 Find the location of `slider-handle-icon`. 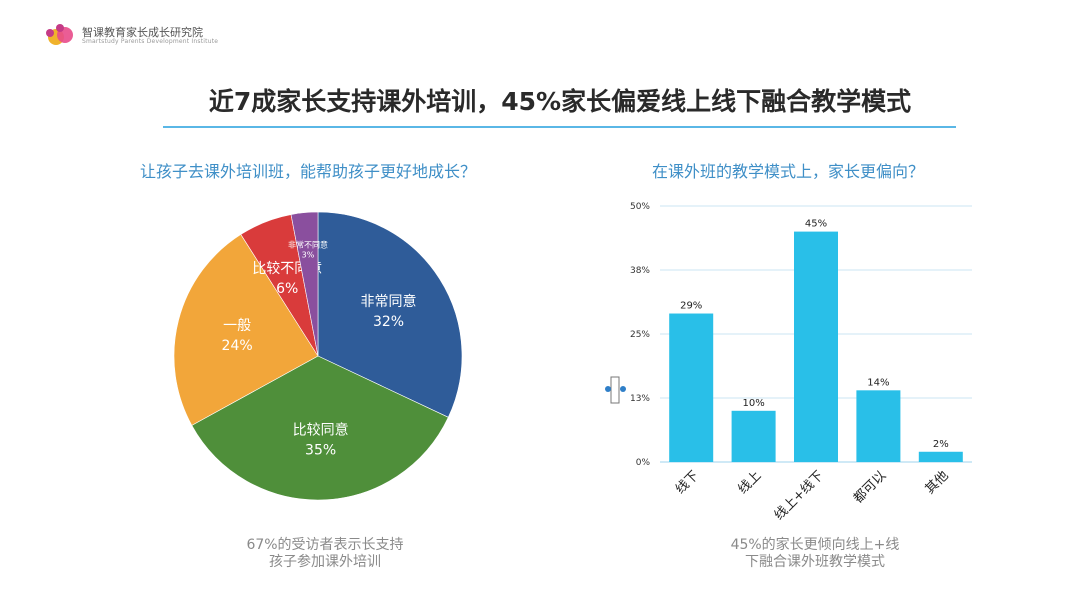

slider-handle-icon is located at coordinates (615, 390).